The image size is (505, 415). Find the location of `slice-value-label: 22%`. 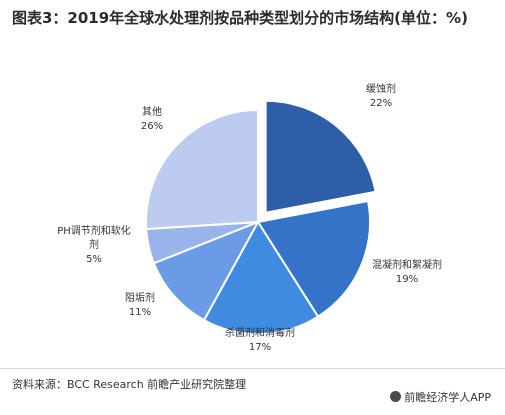

slice-value-label: 22% is located at coordinates (381, 103).